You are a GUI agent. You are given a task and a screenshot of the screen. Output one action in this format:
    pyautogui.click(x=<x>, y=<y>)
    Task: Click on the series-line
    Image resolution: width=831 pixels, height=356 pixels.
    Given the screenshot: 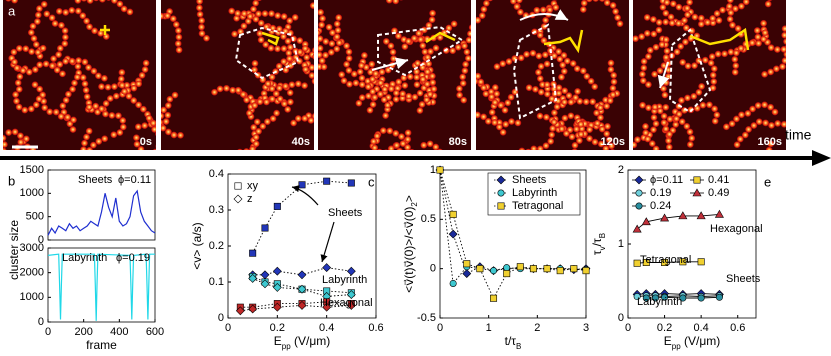 What is the action you would take?
    pyautogui.click(x=296, y=308)
    